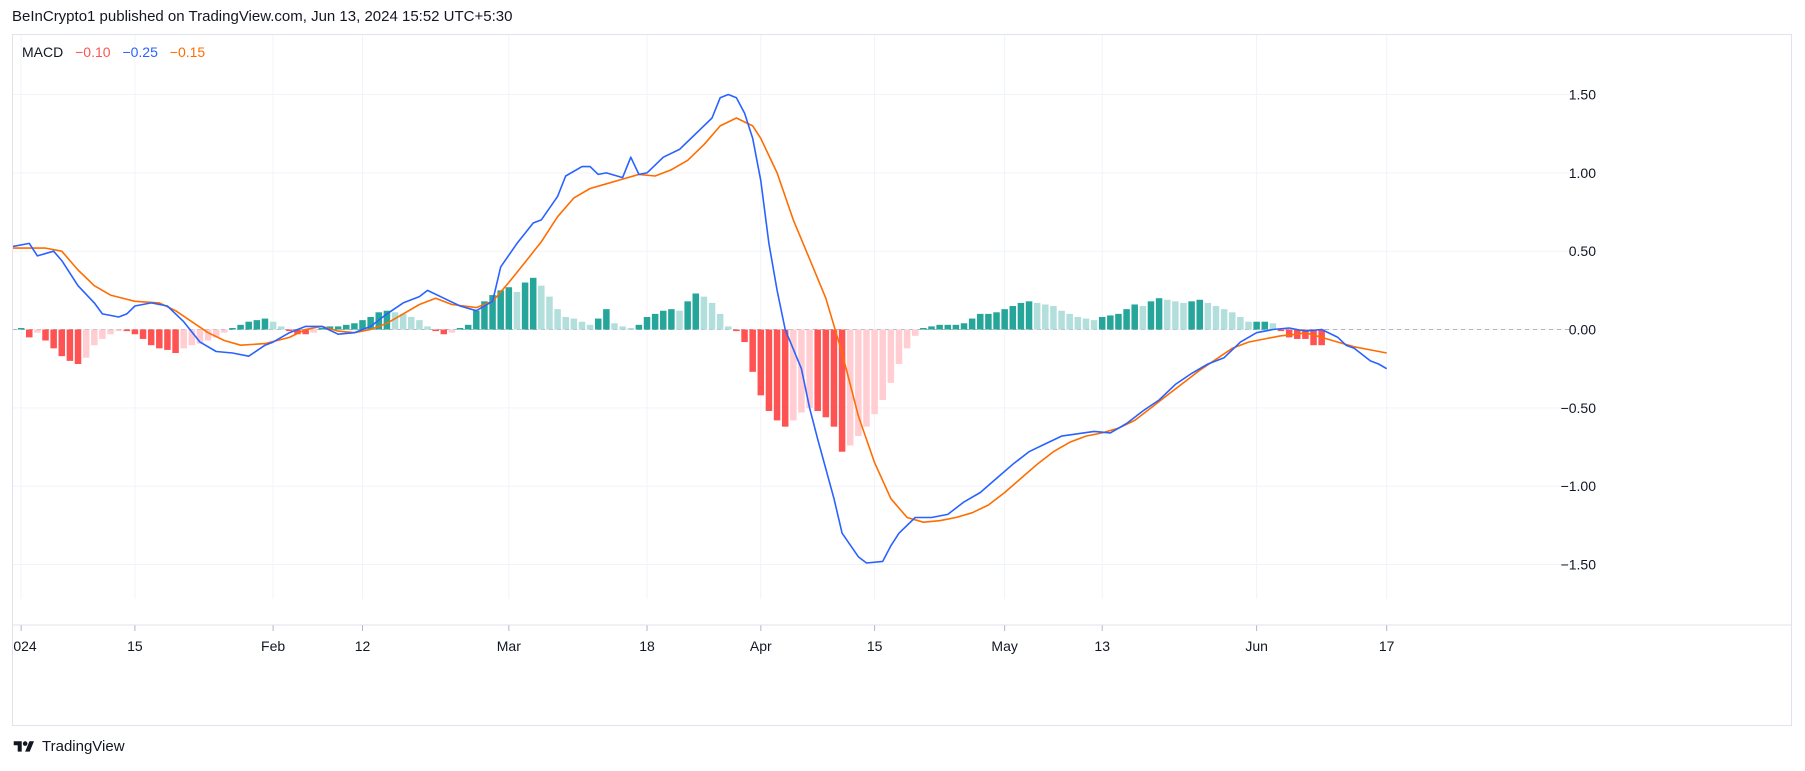 This screenshot has height=771, width=1805. What do you see at coordinates (1582, 95) in the screenshot?
I see `y-tick-label: 1.50` at bounding box center [1582, 95].